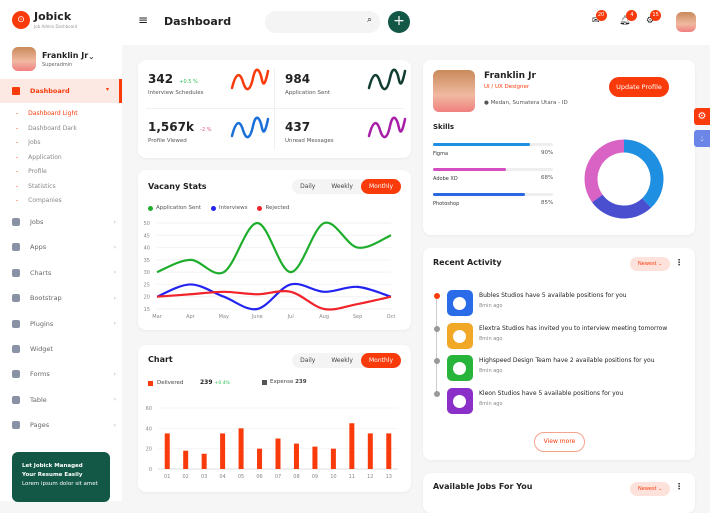 The width and height of the screenshot is (710, 513). Describe the element at coordinates (16, 272) in the screenshot. I see `charts-icon` at that location.